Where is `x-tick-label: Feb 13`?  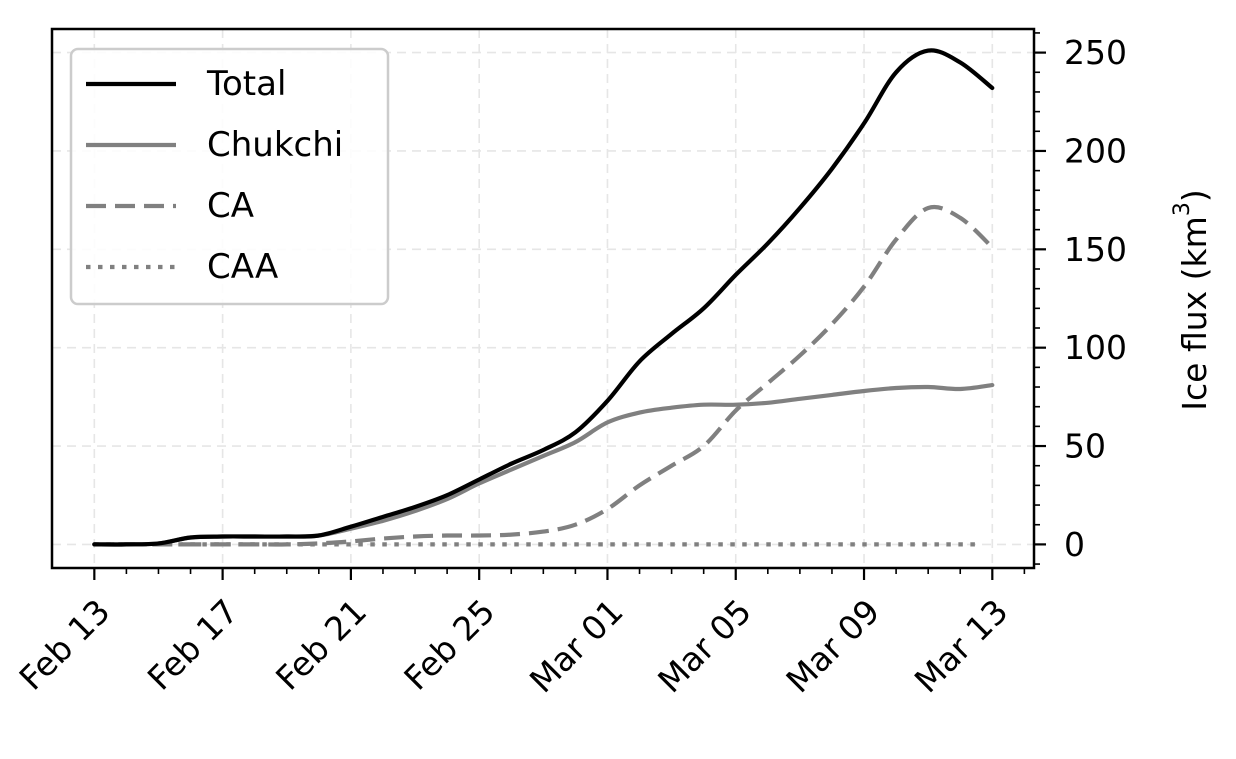
x-tick-label: Feb 13 is located at coordinates (65, 645).